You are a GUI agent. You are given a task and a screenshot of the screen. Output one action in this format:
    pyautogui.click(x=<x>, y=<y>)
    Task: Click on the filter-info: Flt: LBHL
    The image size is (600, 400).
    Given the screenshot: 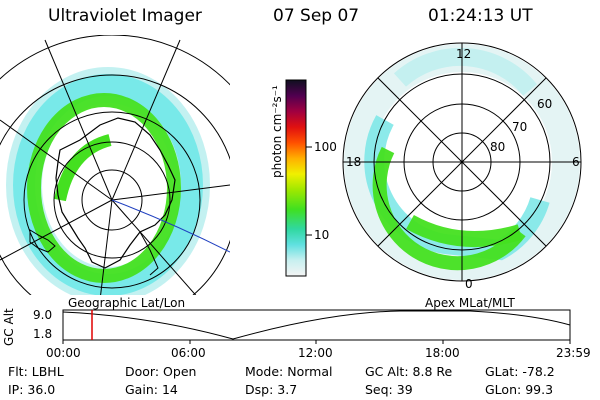 What is the action you would take?
    pyautogui.click(x=36, y=371)
    